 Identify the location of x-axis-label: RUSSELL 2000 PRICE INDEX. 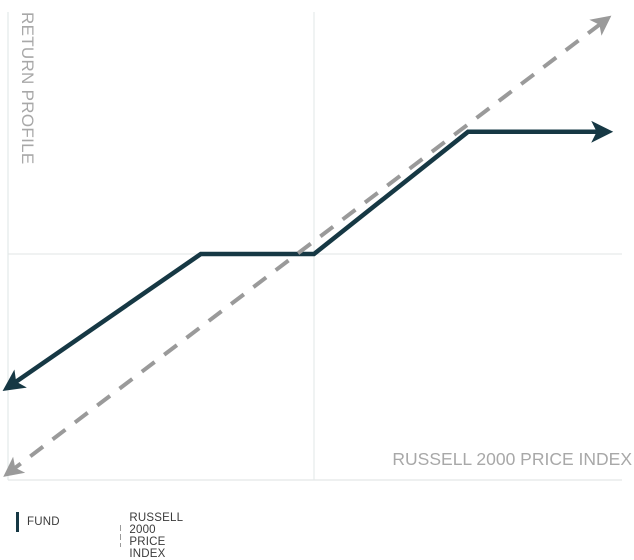
(512, 459).